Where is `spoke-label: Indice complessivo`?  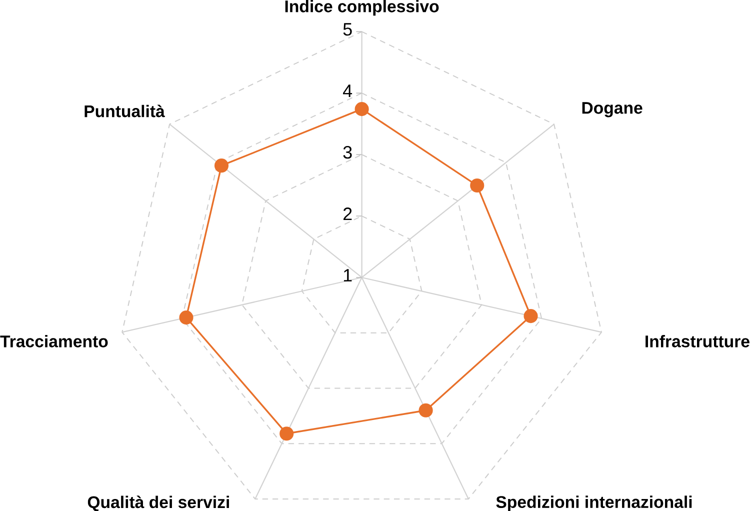 spoke-label: Indice complessivo is located at coordinates (362, 8).